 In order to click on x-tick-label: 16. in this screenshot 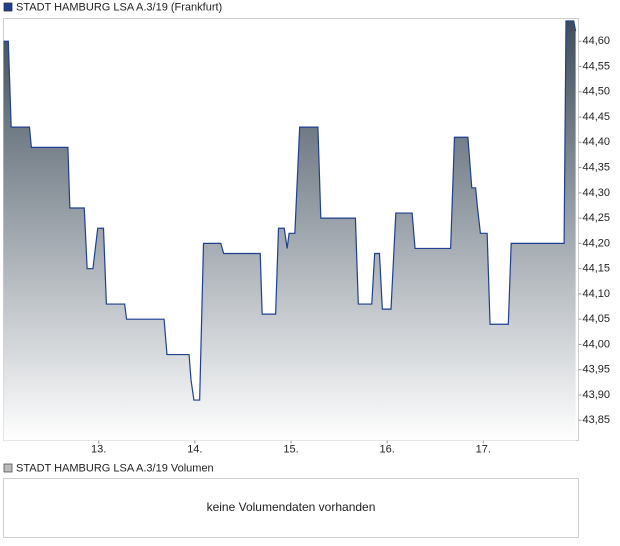, I will do `click(387, 449)`.